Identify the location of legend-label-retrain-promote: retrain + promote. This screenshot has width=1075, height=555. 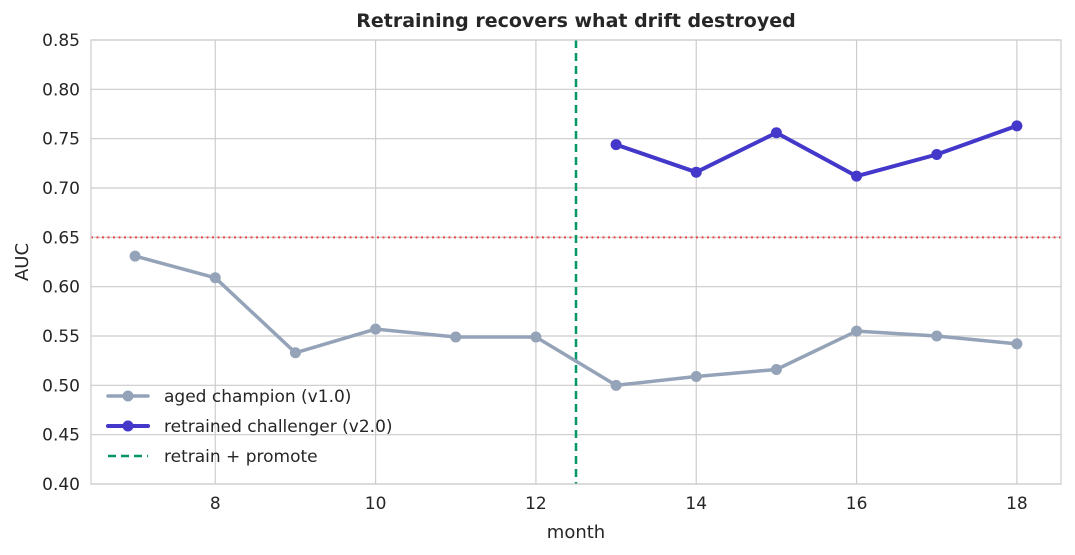
(241, 457).